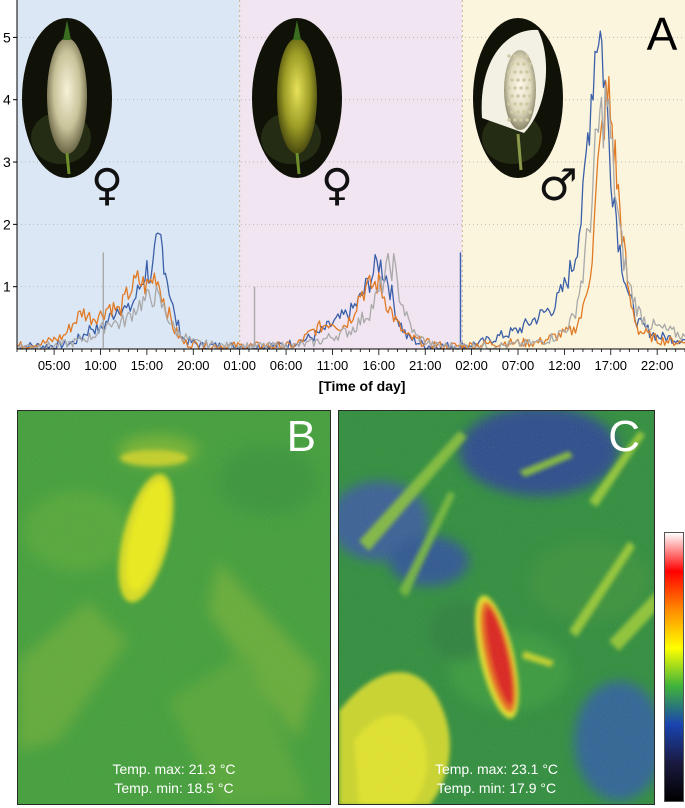 This screenshot has height=808, width=685. What do you see at coordinates (301, 436) in the screenshot?
I see `panel-label-b: B` at bounding box center [301, 436].